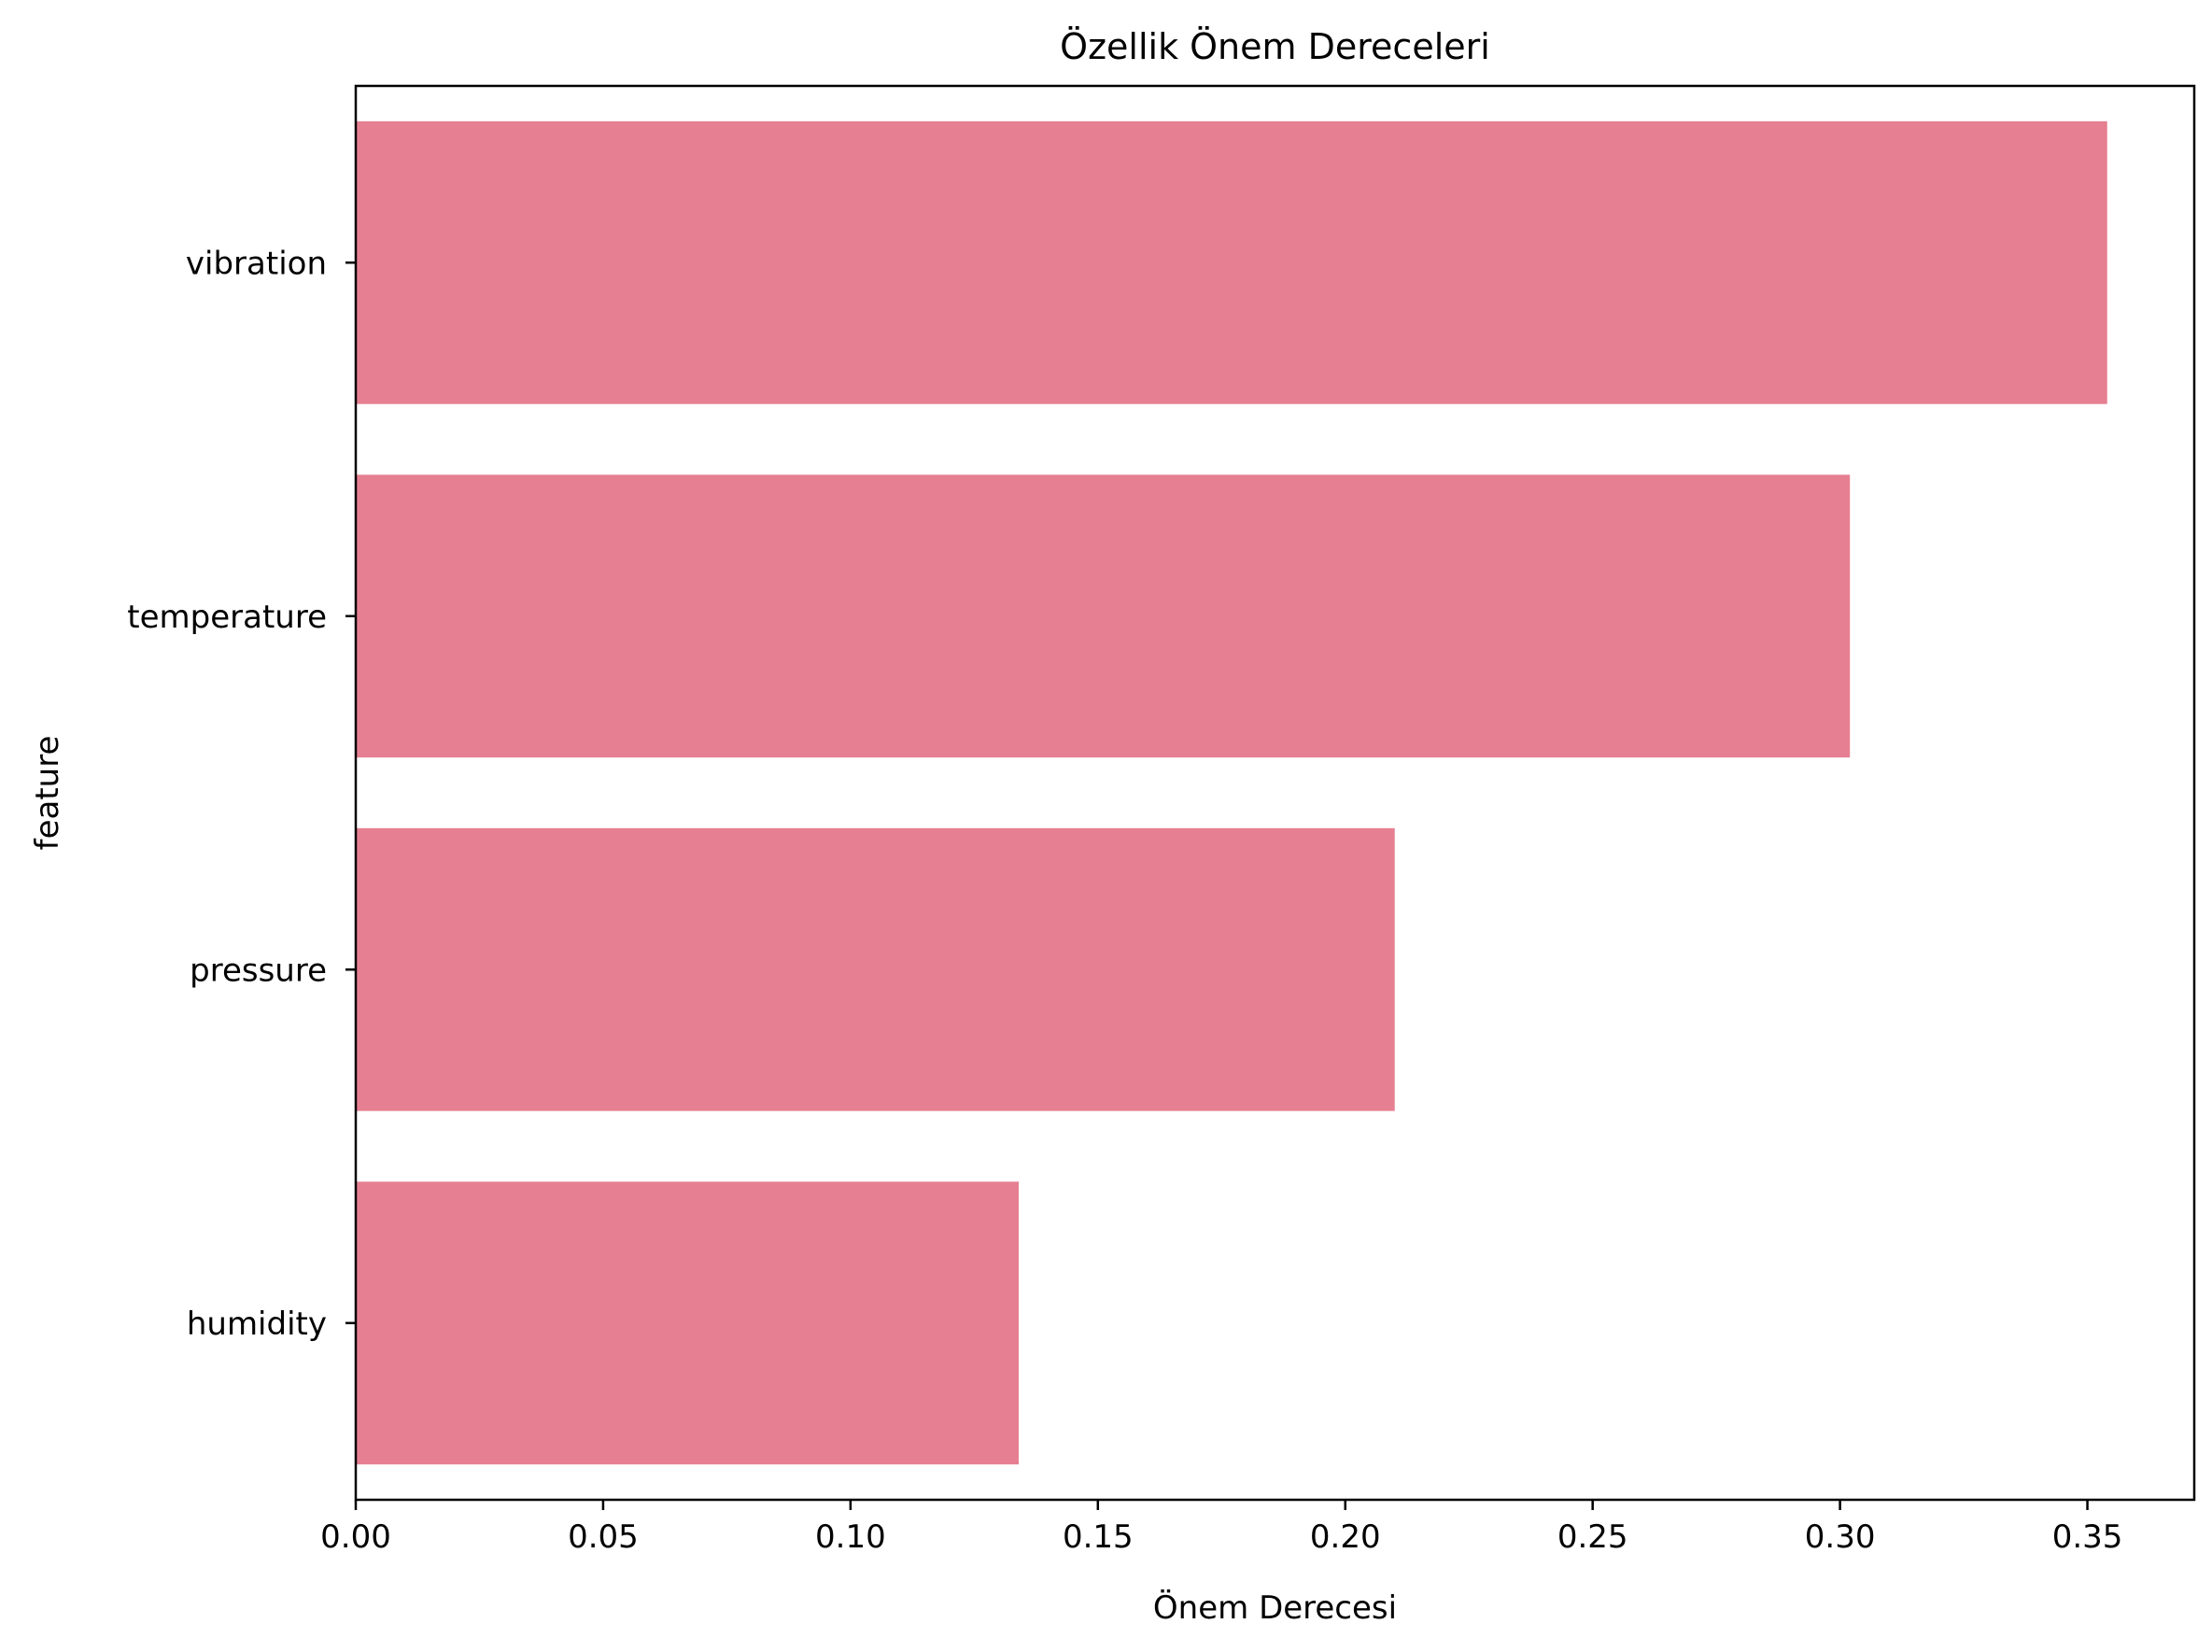 The width and height of the screenshot is (2212, 1652). What do you see at coordinates (1221, 1528) in the screenshot?
I see `x-ticks-group: 0.00 0.05 0.10 0.15 0.20 0.25 0.30 0.35` at bounding box center [1221, 1528].